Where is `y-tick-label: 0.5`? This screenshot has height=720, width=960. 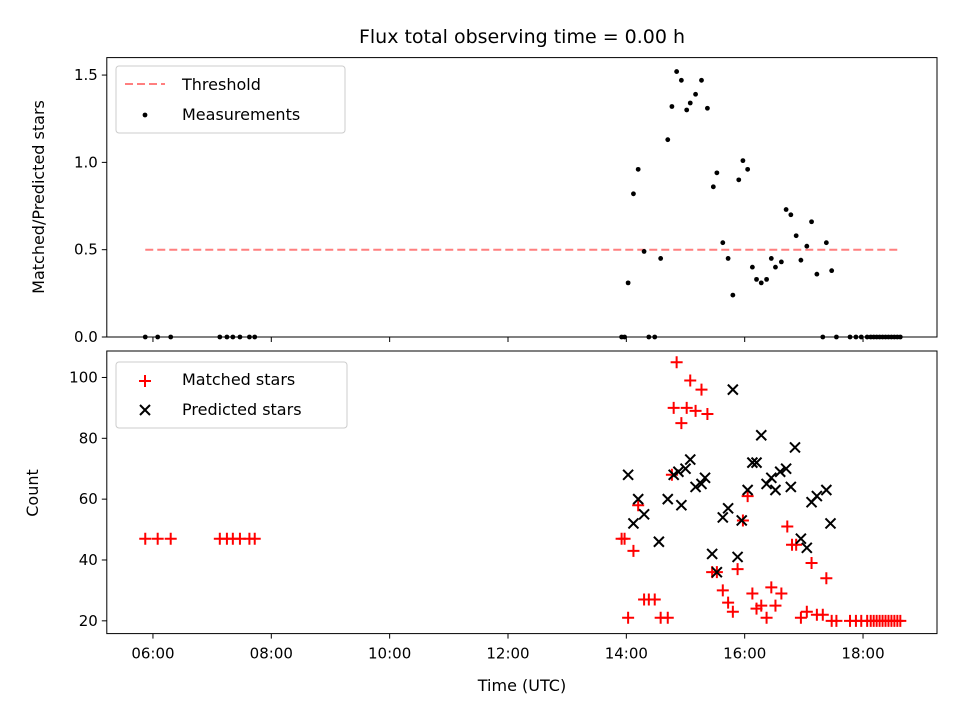 y-tick-label: 0.5 is located at coordinates (86, 250).